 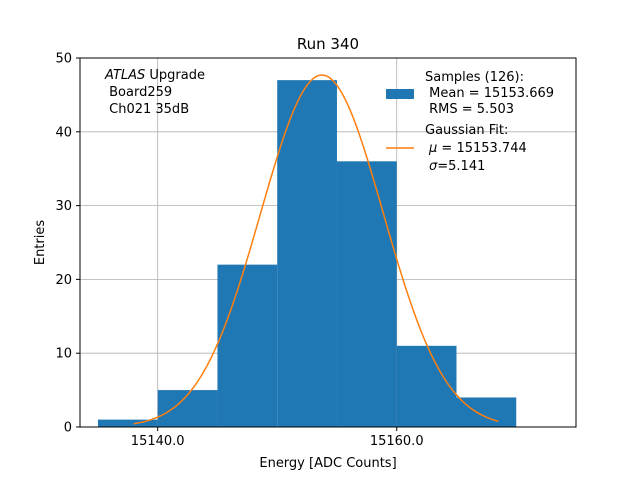 What do you see at coordinates (63, 59) in the screenshot?
I see `y-tick-label: 50` at bounding box center [63, 59].